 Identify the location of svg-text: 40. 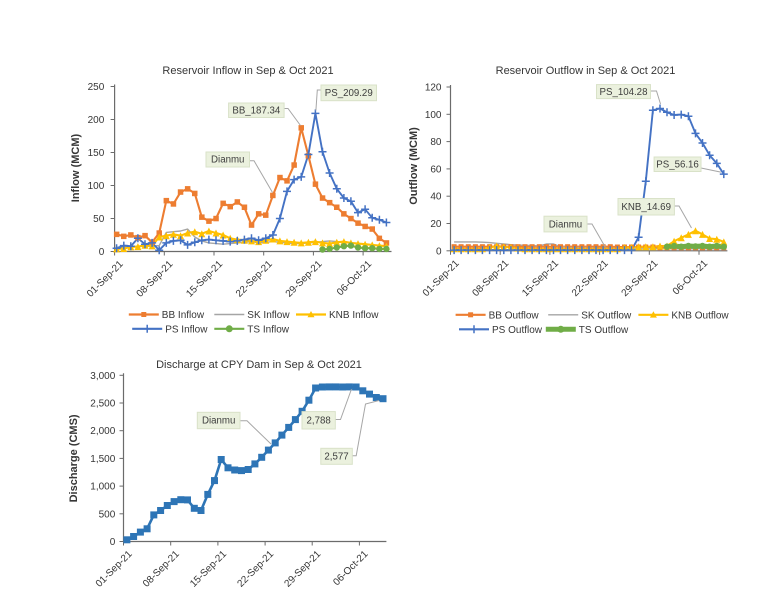
(436, 197).